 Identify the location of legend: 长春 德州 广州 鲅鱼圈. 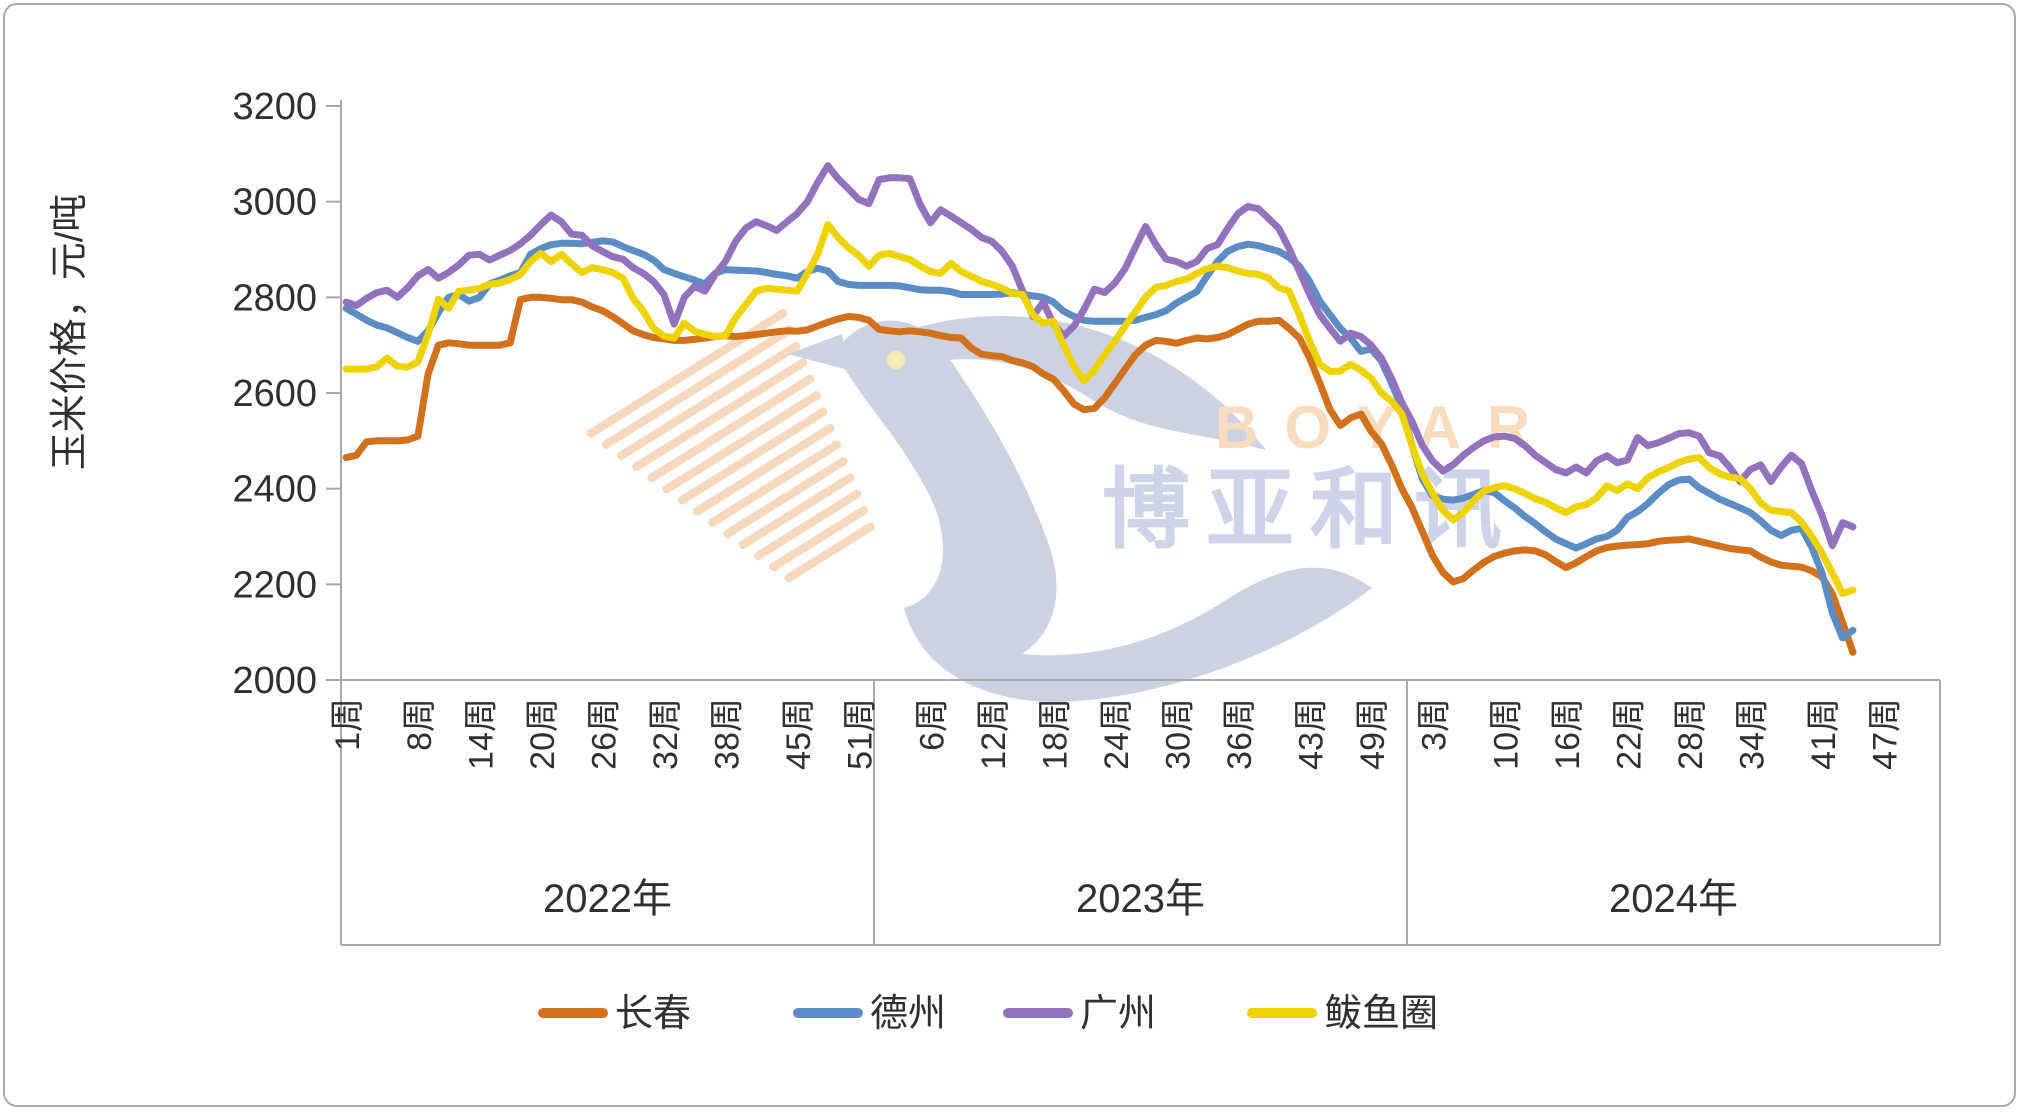
(988, 1014).